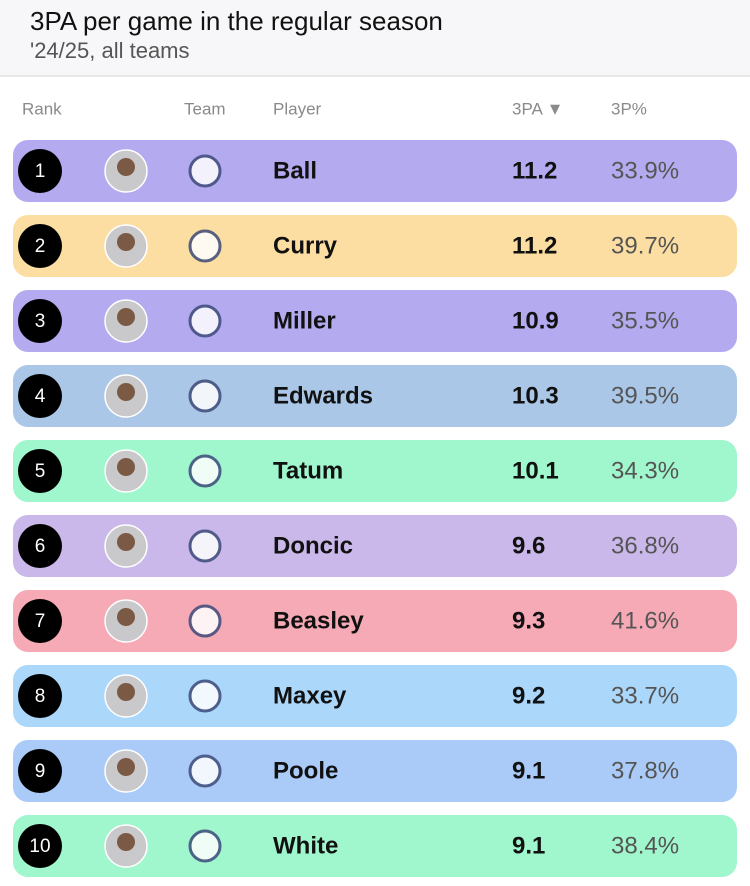 This screenshot has width=750, height=886. Describe the element at coordinates (645, 470) in the screenshot. I see `three-pct: 34.3%` at that location.